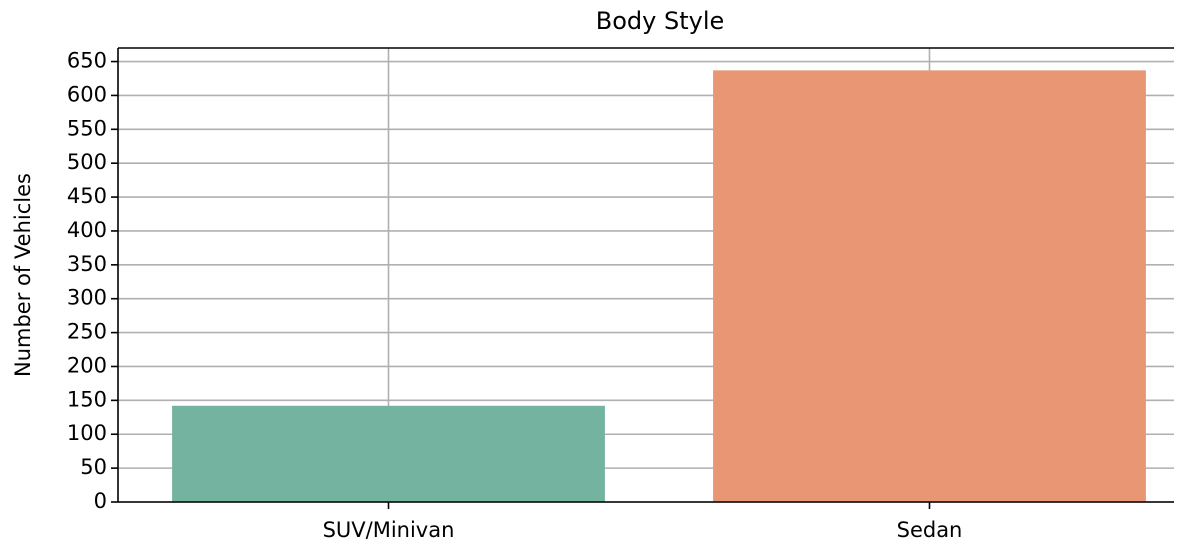 Image resolution: width=1196 pixels, height=546 pixels. What do you see at coordinates (87, 196) in the screenshot?
I see `y-tick-label: 450` at bounding box center [87, 196].